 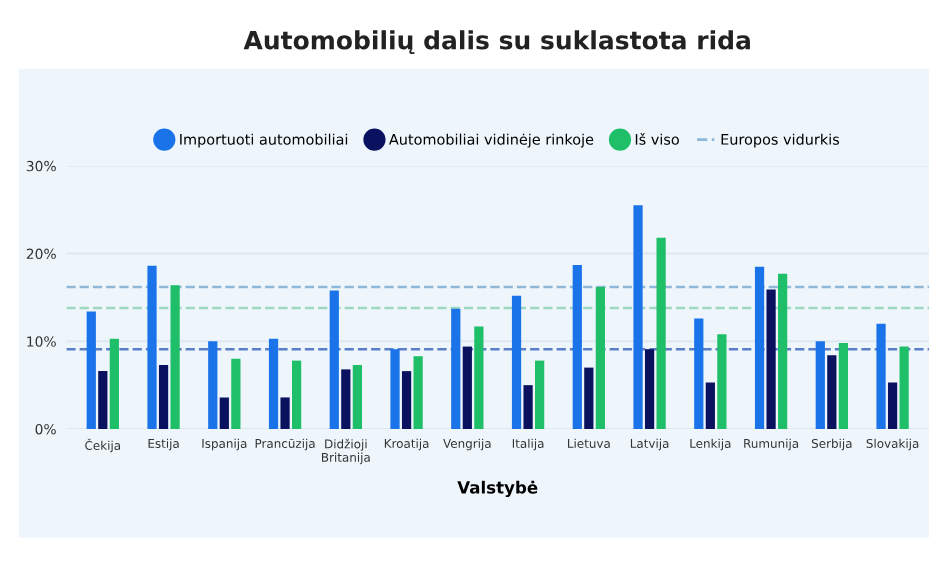 I want to click on chart-title: Automobilių dalis su suklastota rida, so click(x=496, y=42).